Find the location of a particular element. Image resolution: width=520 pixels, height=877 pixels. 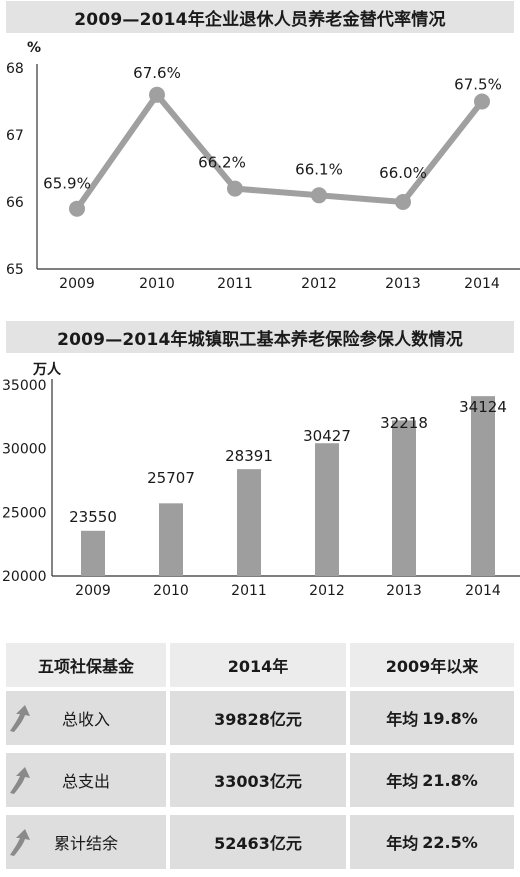

data-label: 28391 is located at coordinates (249, 456).